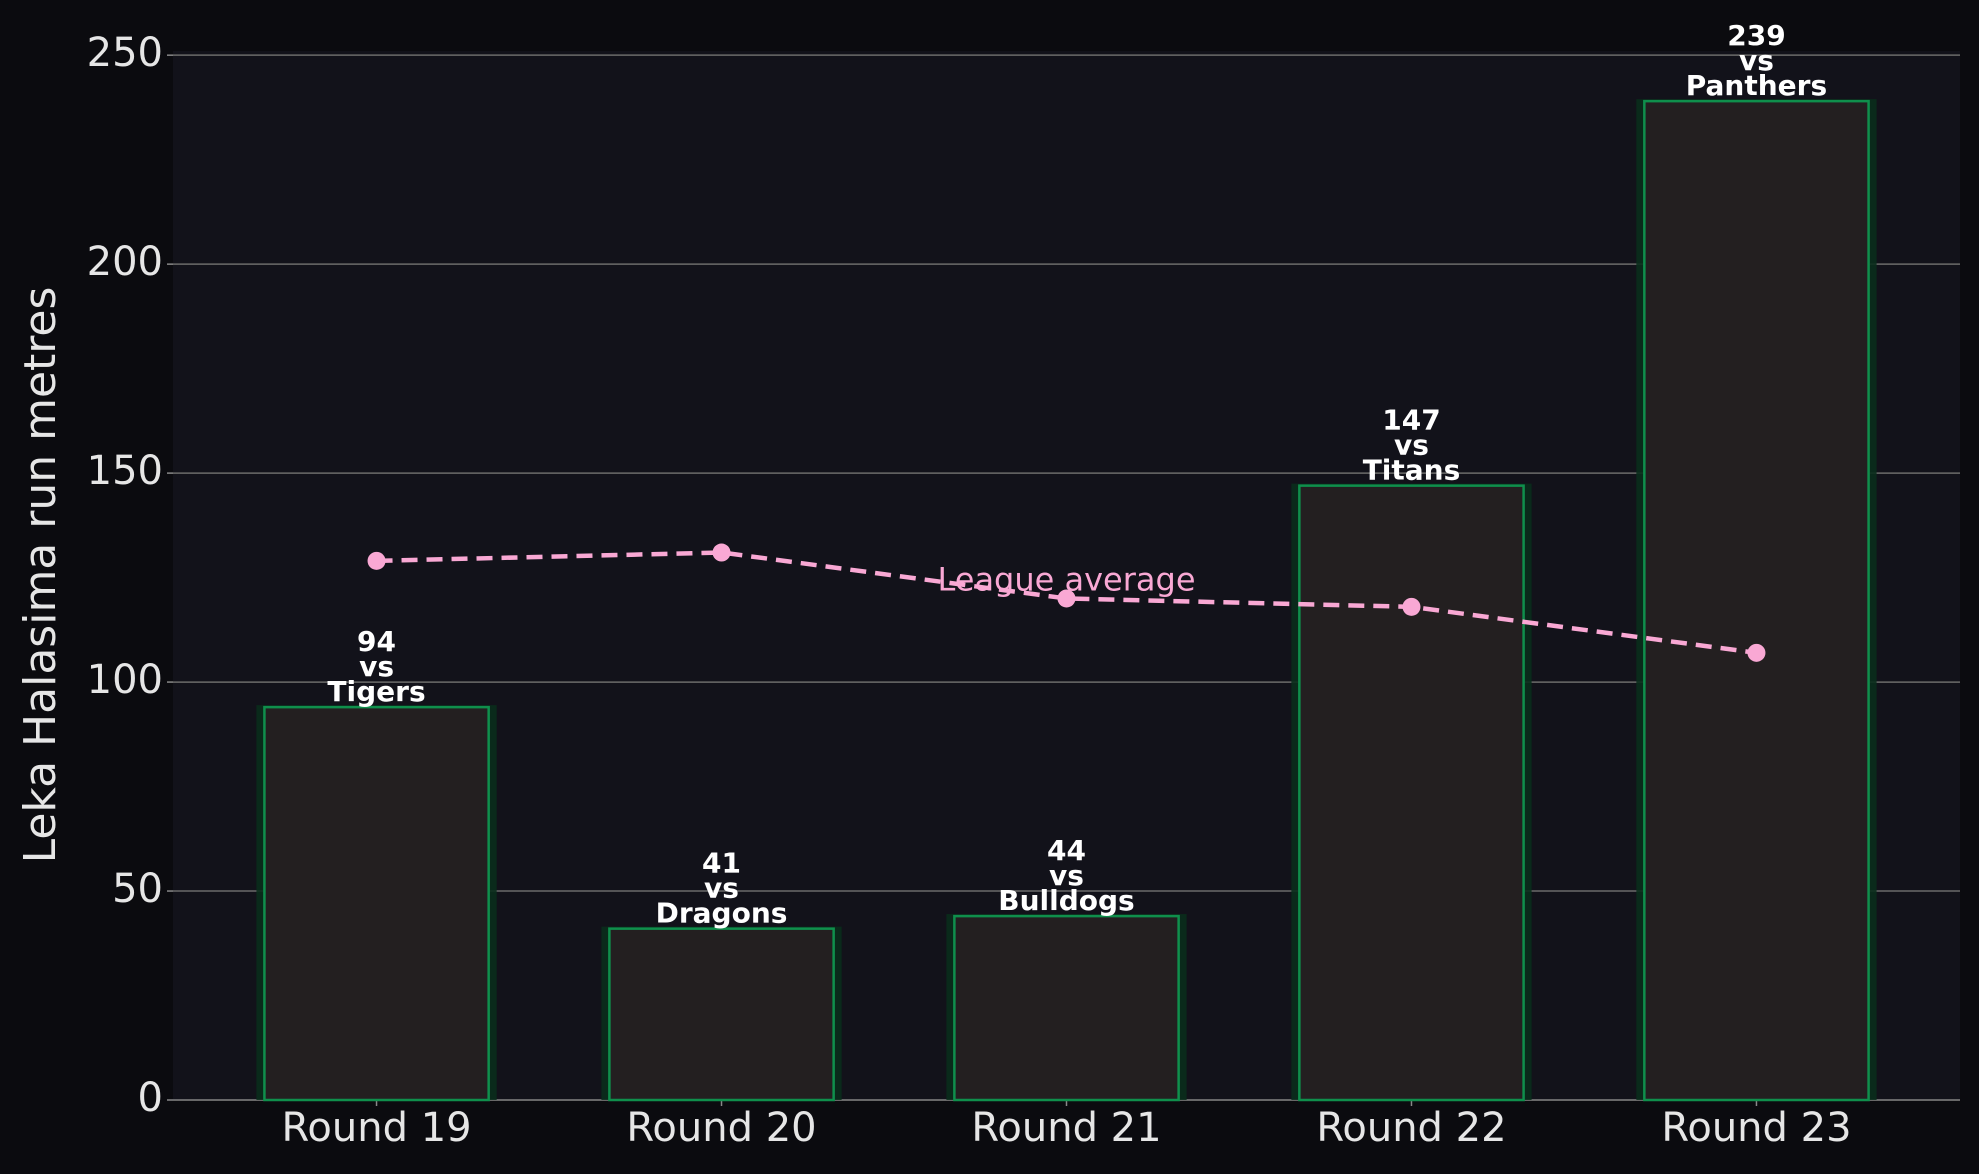  What do you see at coordinates (1066, 900) in the screenshot?
I see `value-label: Bulldogs` at bounding box center [1066, 900].